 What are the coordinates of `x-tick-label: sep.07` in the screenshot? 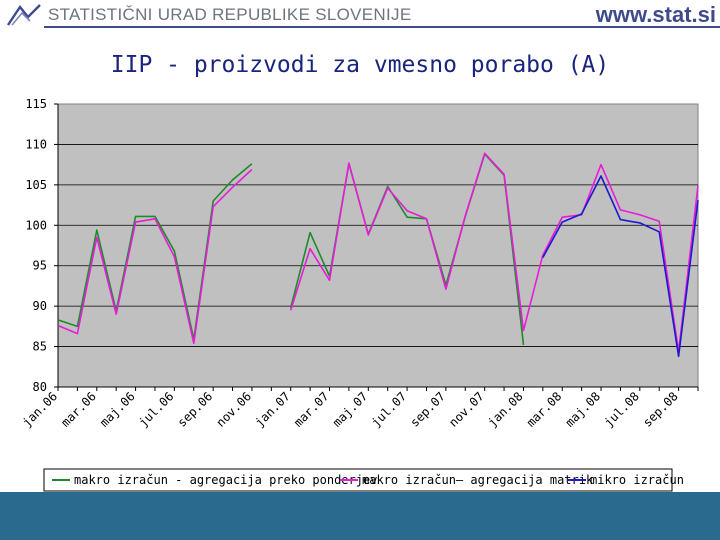 It's located at (427, 409).